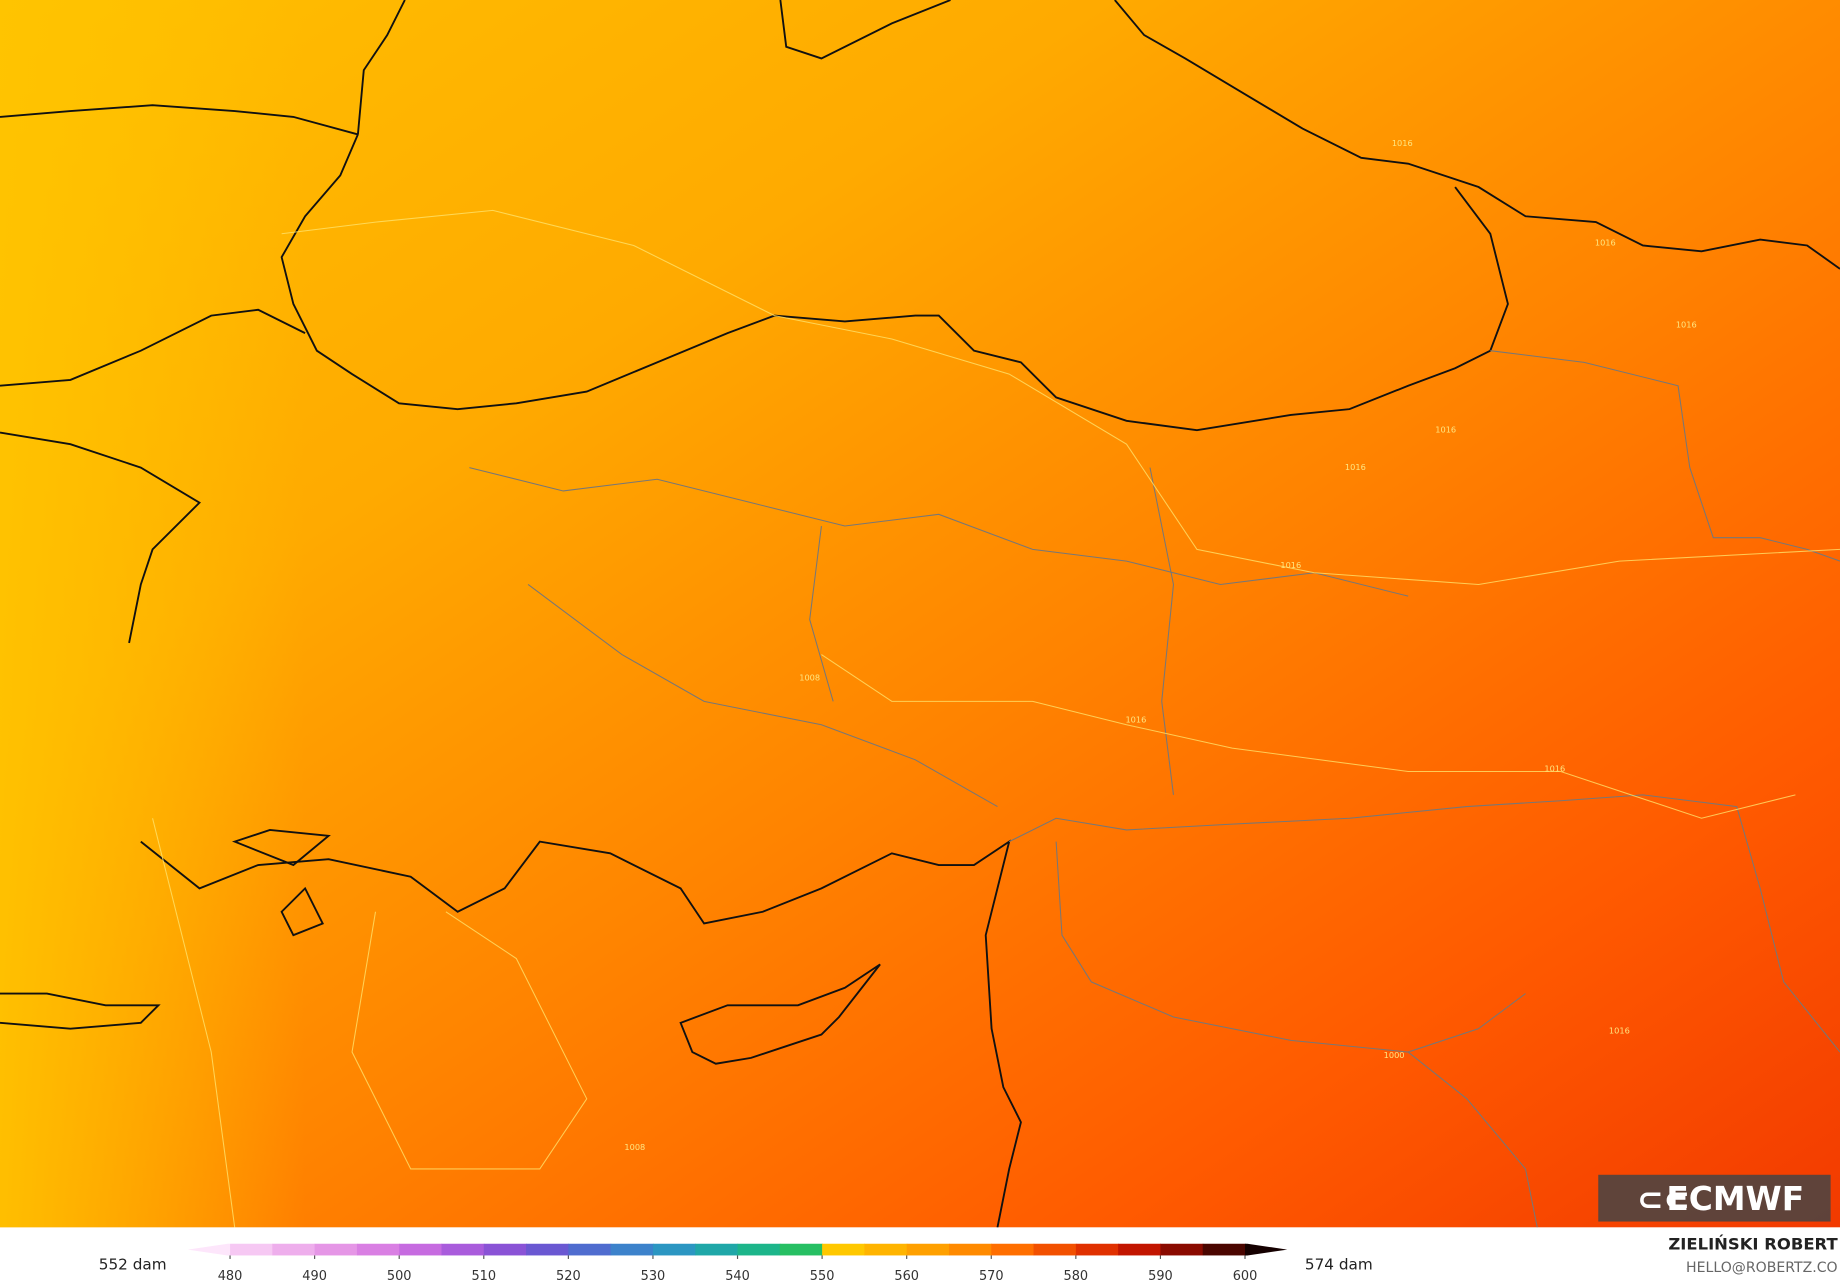  I want to click on colorbar-tick-label: 540, so click(737, 1276).